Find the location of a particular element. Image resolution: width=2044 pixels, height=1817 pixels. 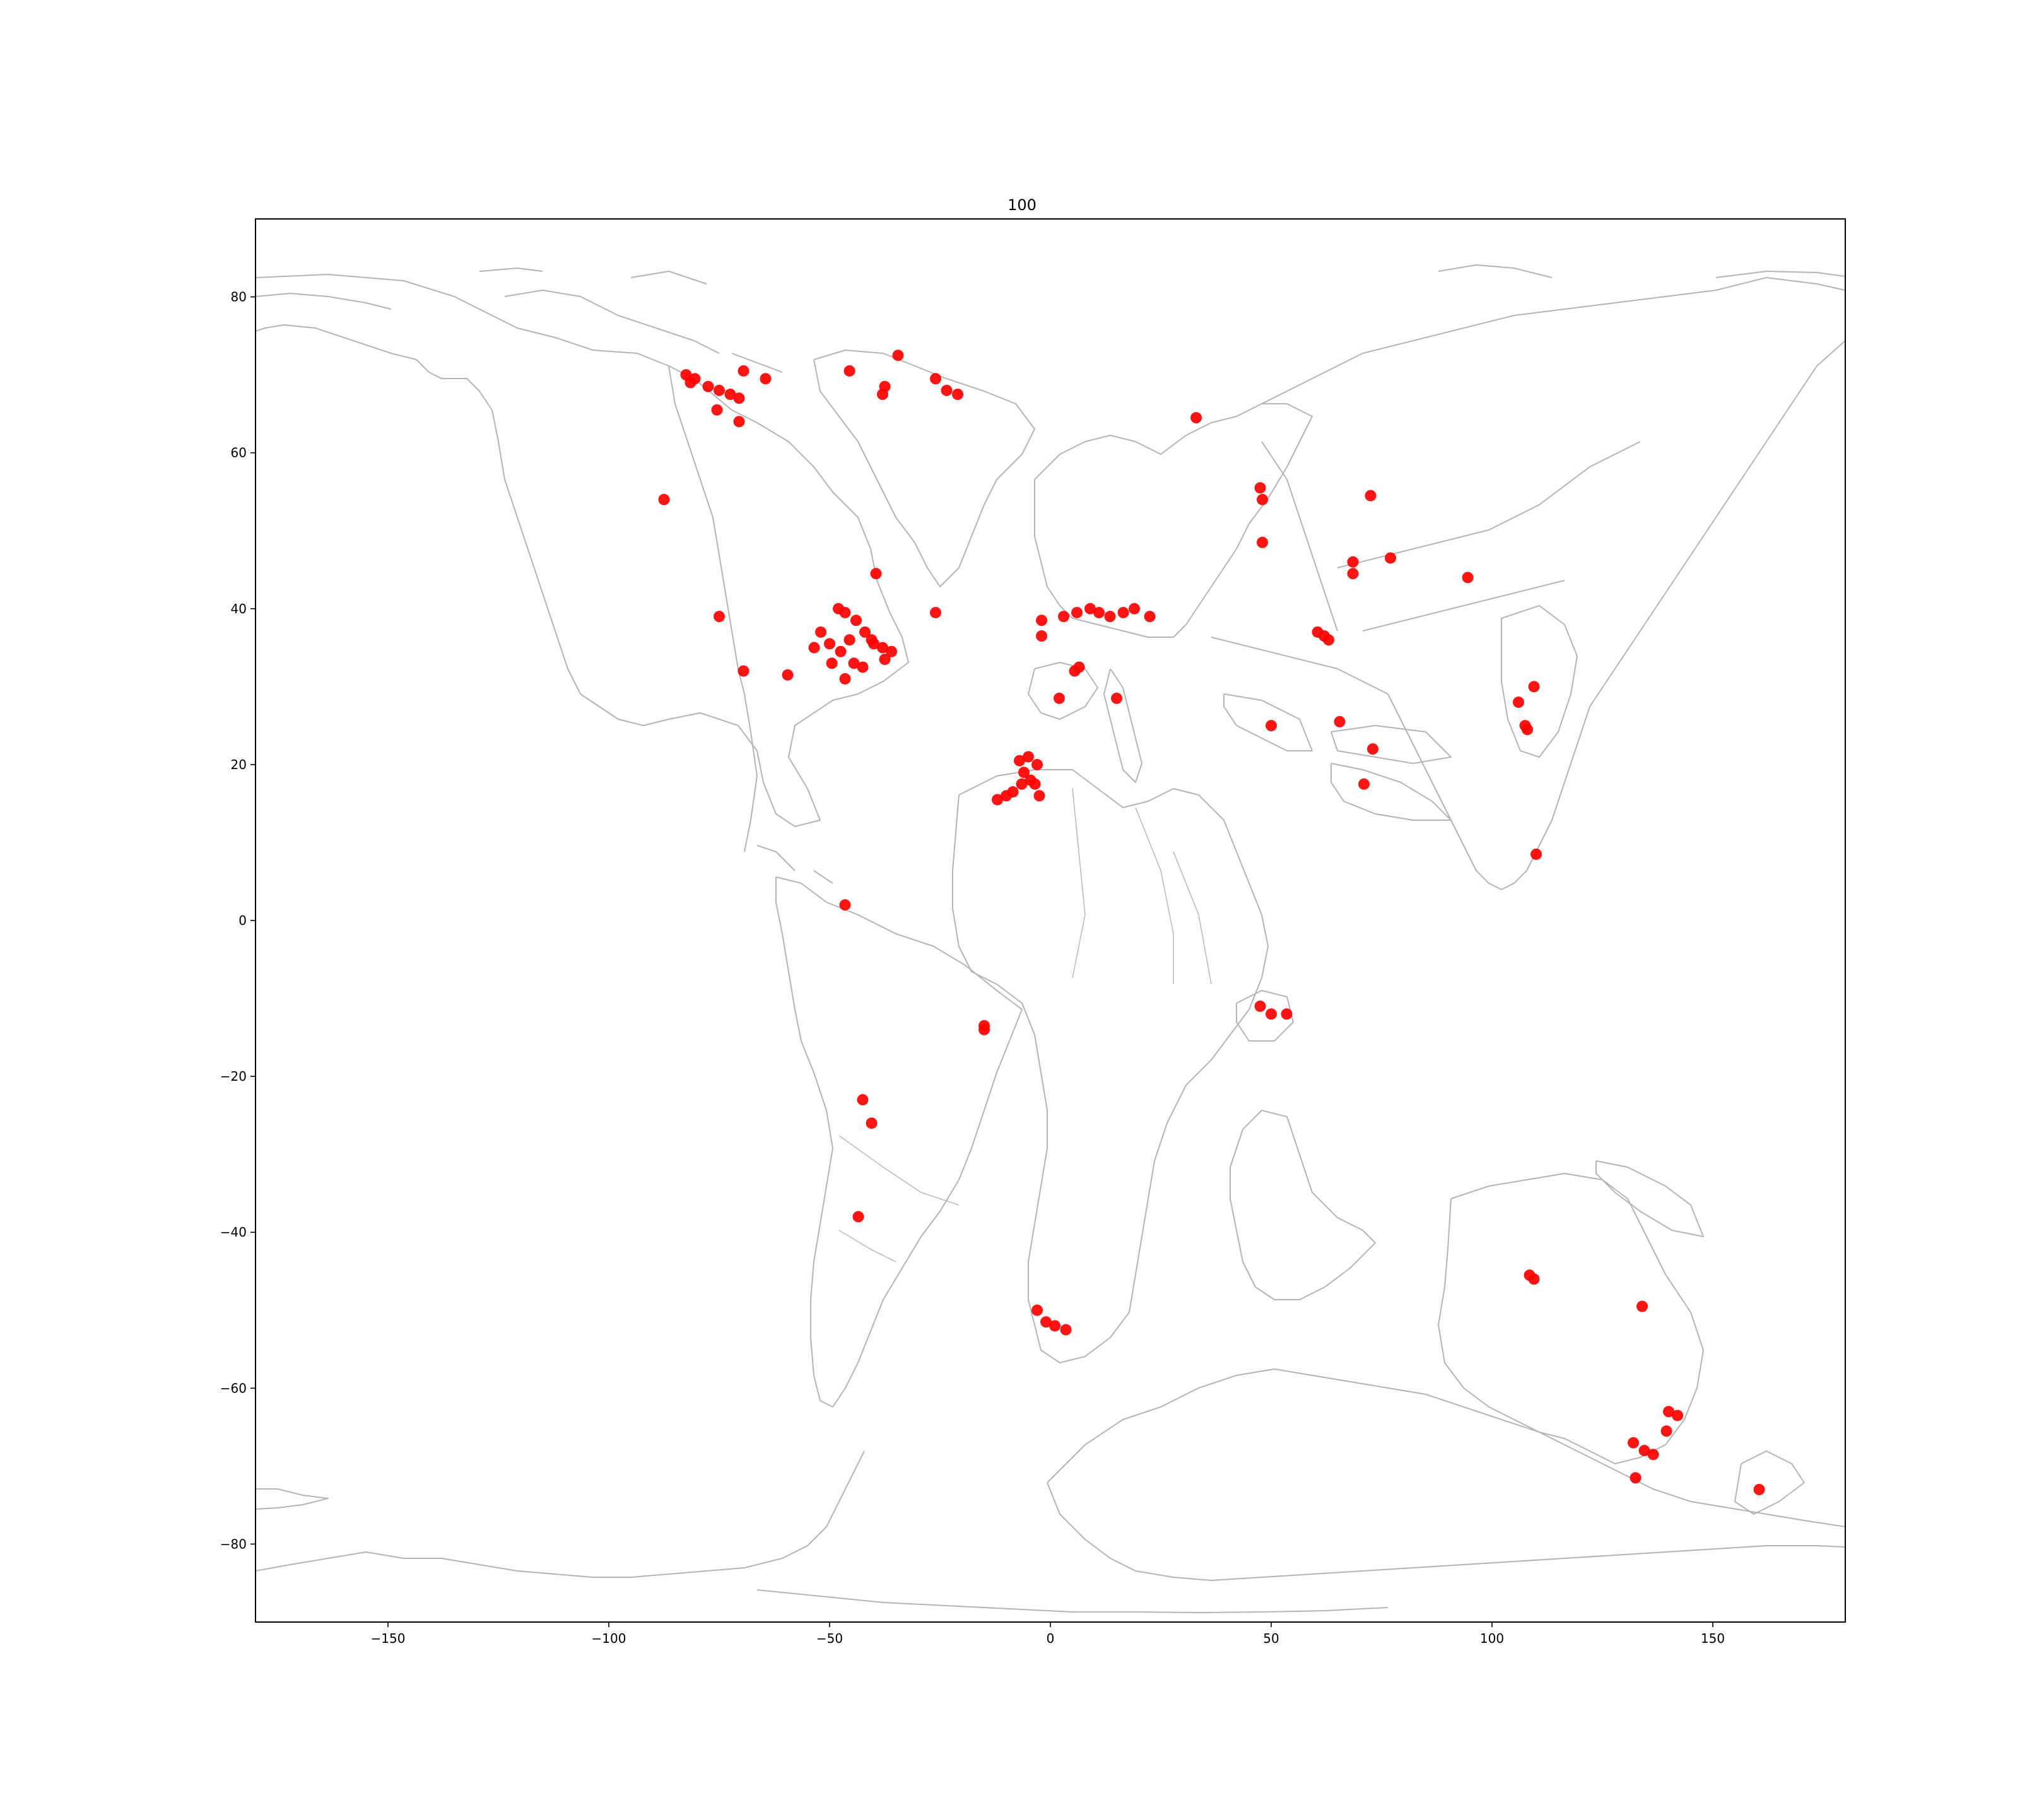

coastline-new-guinea is located at coordinates (1649, 1199).